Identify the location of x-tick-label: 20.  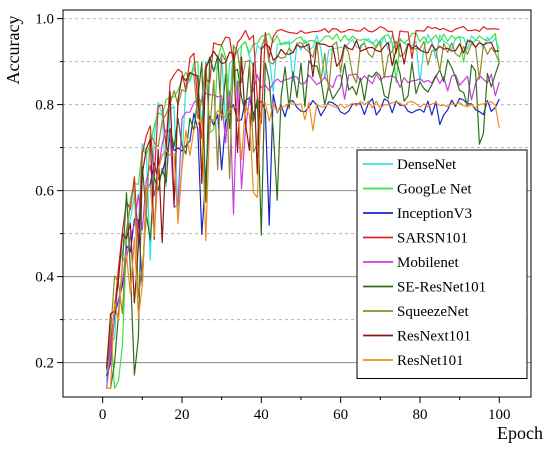
(181, 415).